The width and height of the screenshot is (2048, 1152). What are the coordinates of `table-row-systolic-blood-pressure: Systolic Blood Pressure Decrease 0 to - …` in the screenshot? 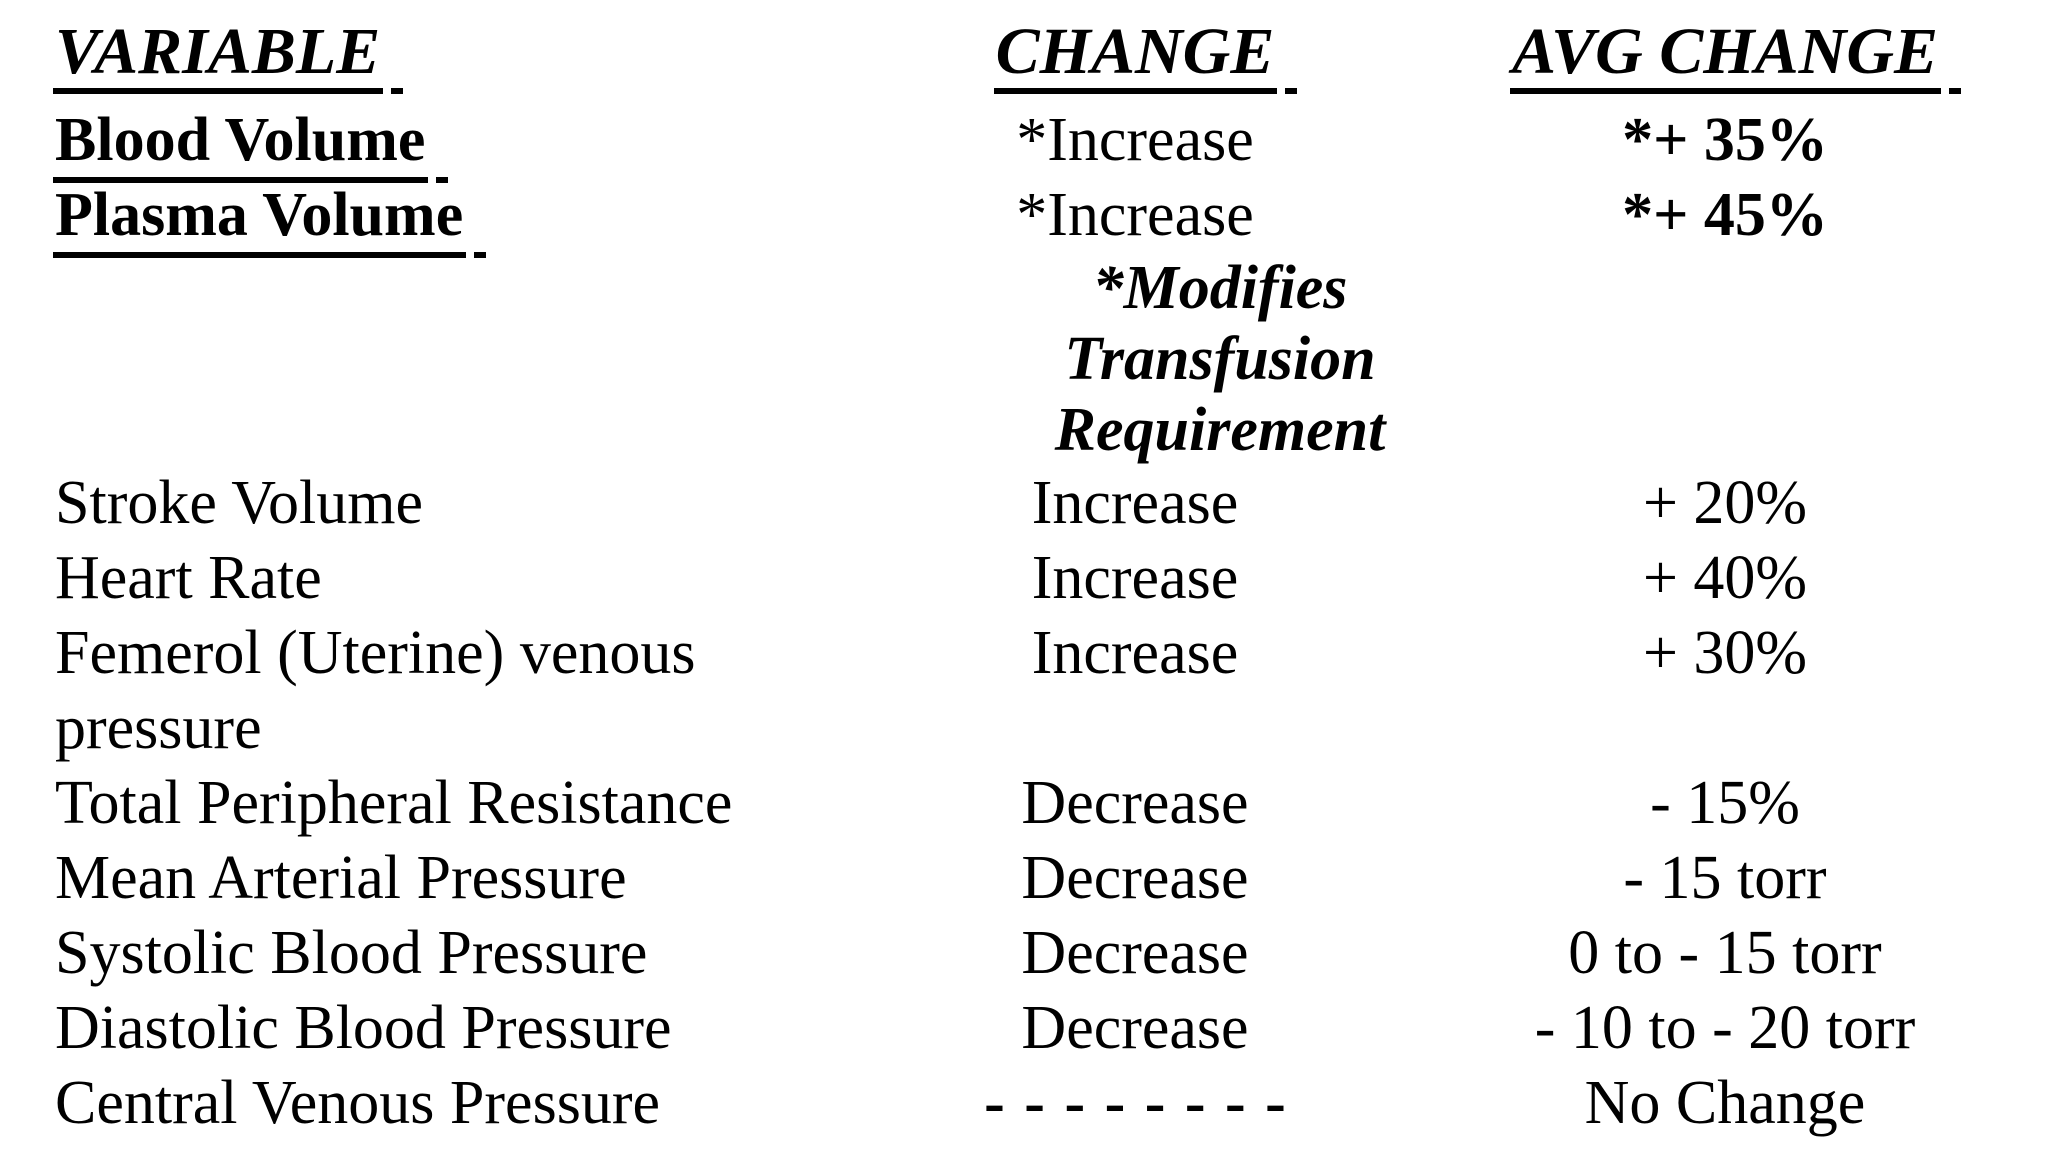 It's located at (1051, 953).